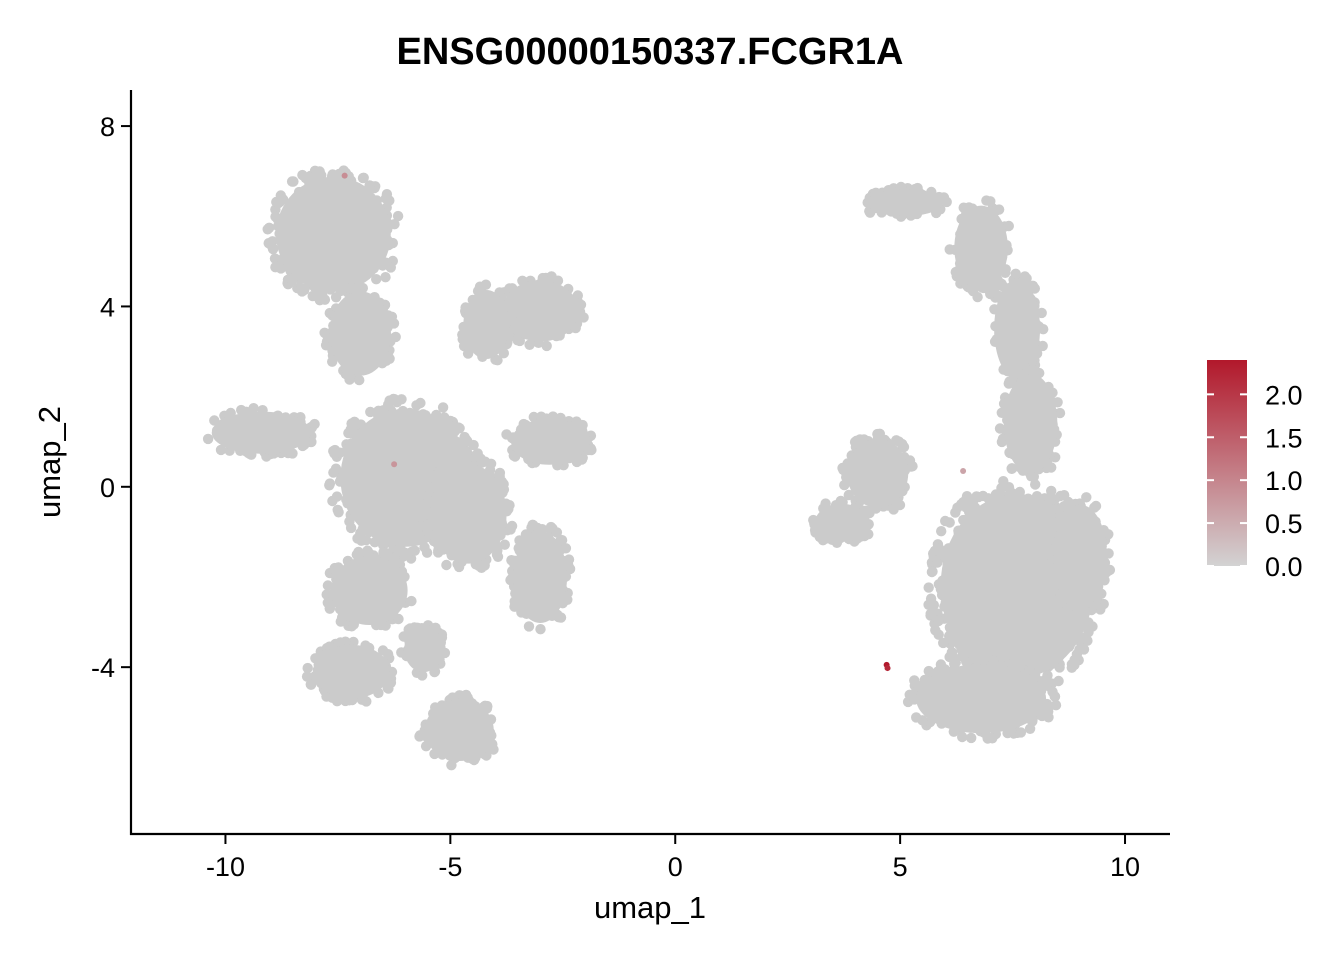 The width and height of the screenshot is (1344, 960). I want to click on colorbar-tick-label: 0.0, so click(1284, 567).